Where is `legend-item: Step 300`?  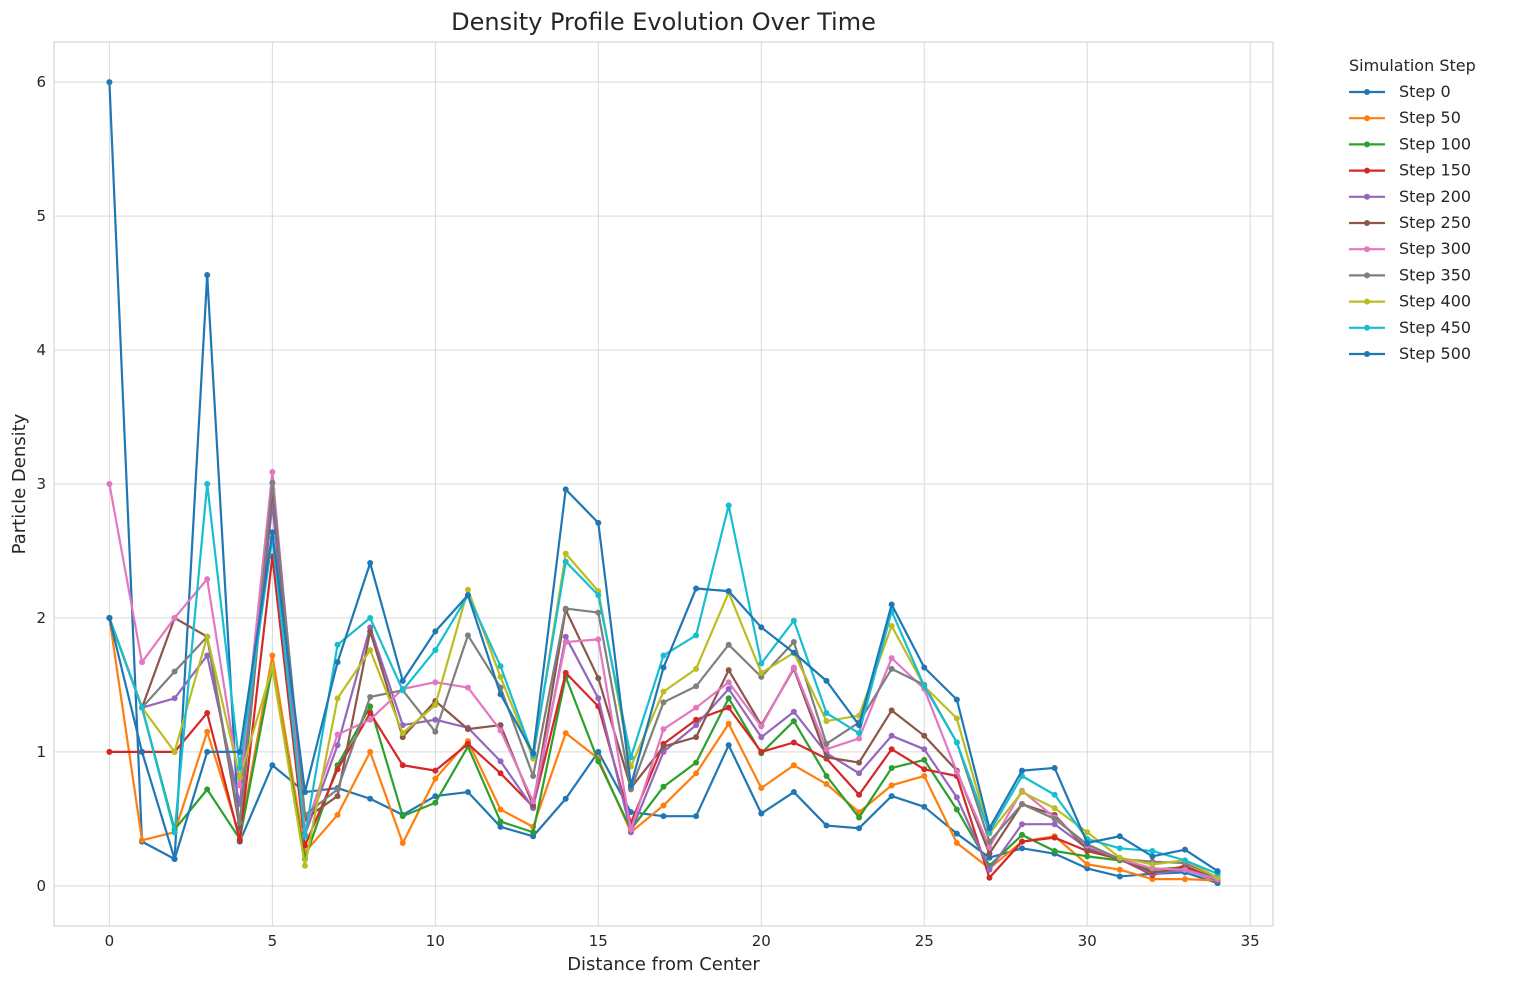
legend-item: Step 300 is located at coordinates (1410, 248).